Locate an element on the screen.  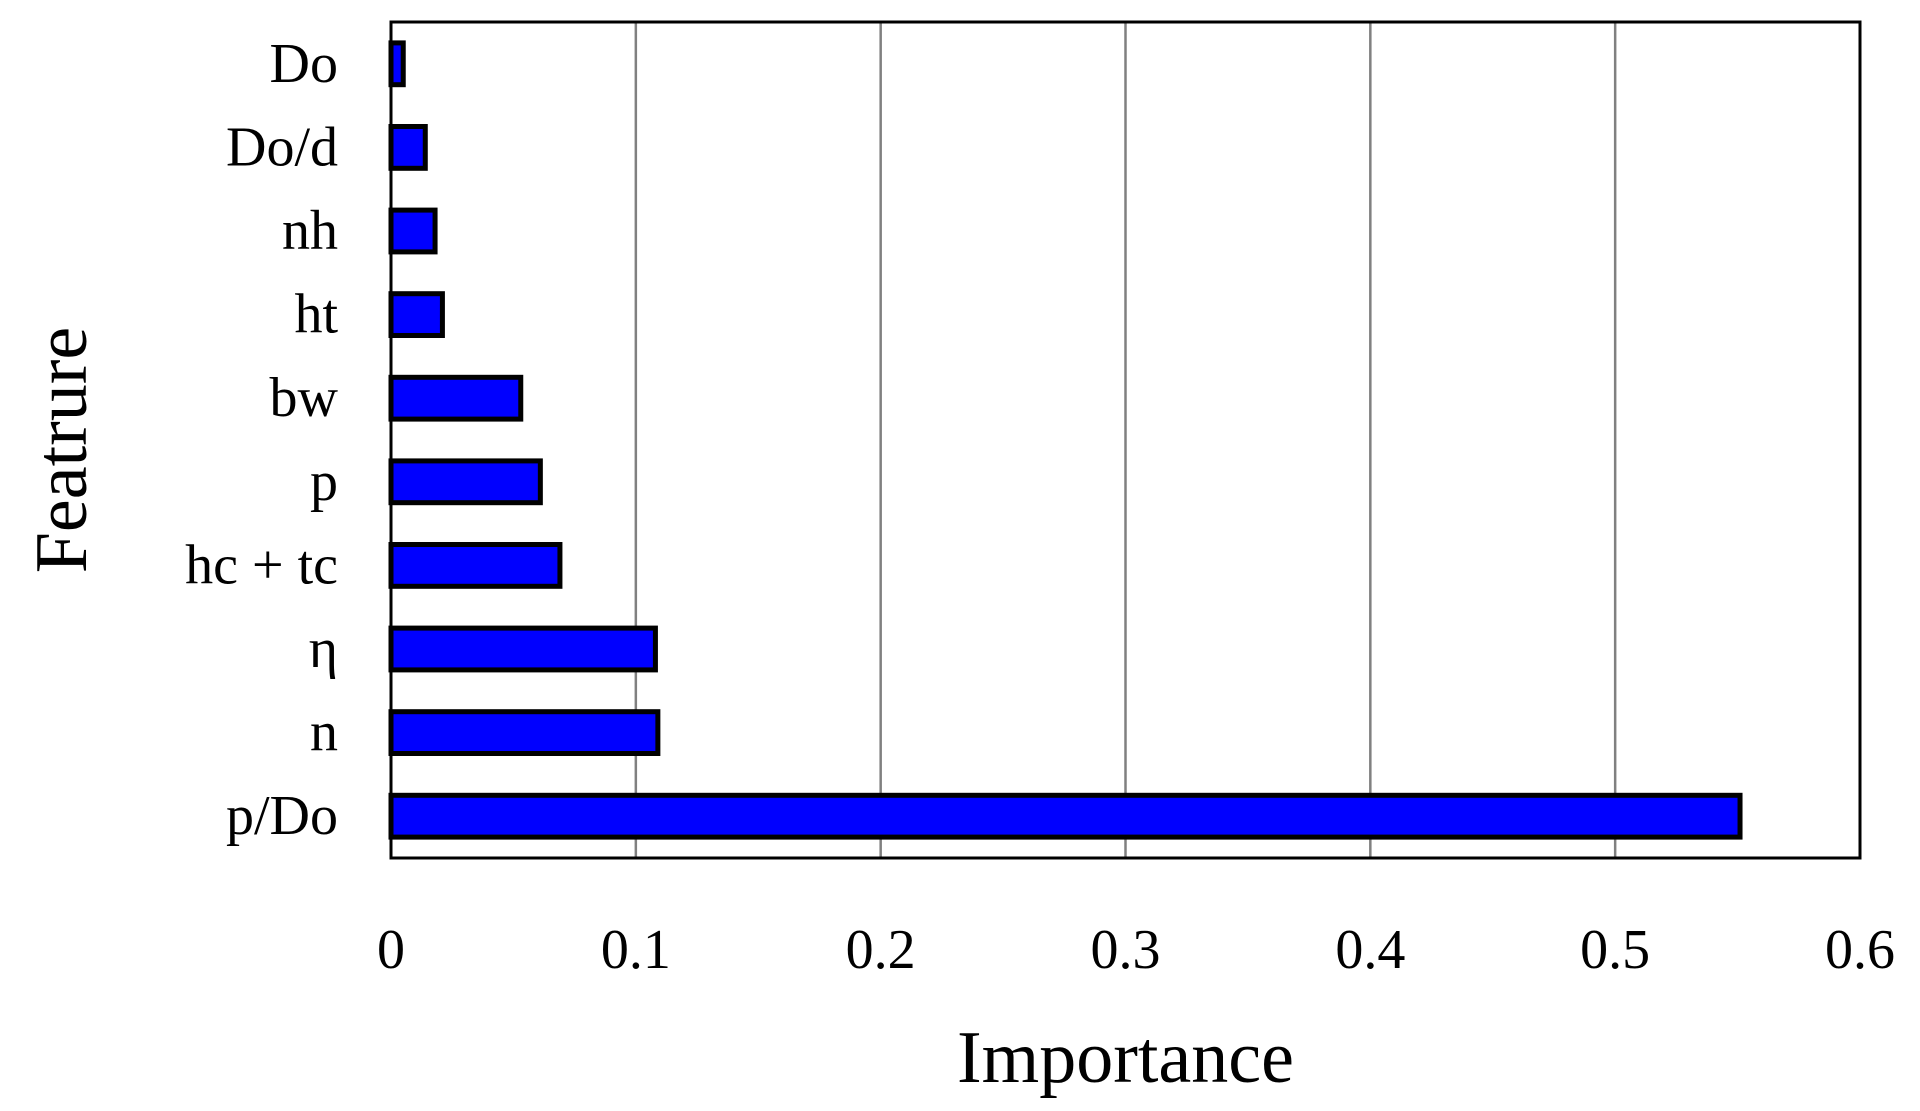
category-label-6: hc + tc is located at coordinates (261, 565).